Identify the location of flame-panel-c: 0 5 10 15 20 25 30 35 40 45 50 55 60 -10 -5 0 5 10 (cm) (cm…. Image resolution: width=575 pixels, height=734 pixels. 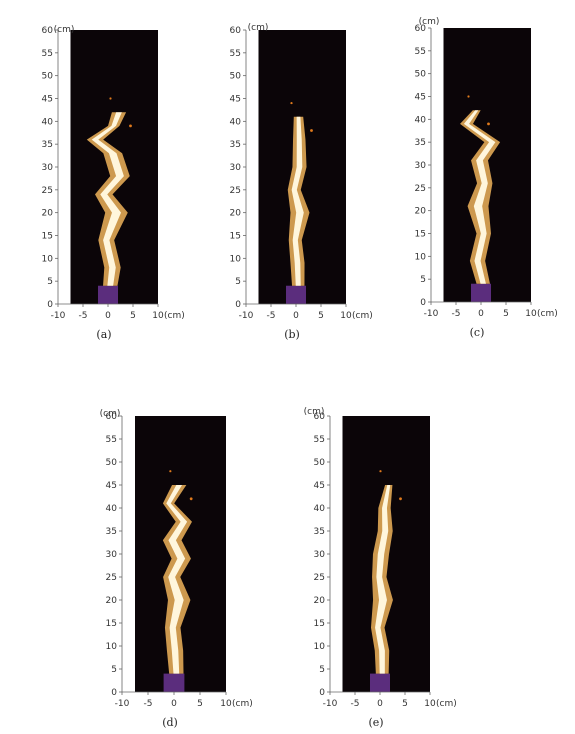
(485, 180).